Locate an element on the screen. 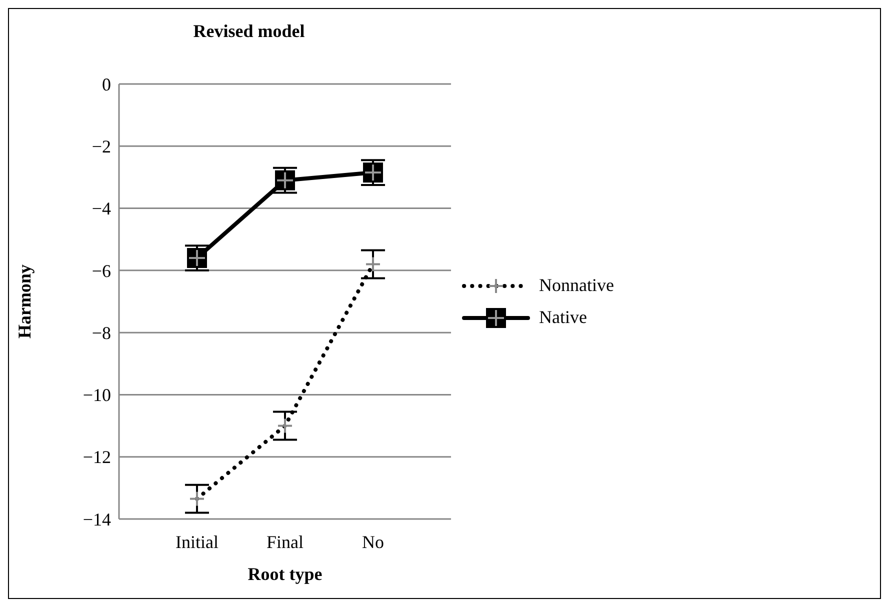 The width and height of the screenshot is (889, 607). y-tick-label: −6 is located at coordinates (101, 270).